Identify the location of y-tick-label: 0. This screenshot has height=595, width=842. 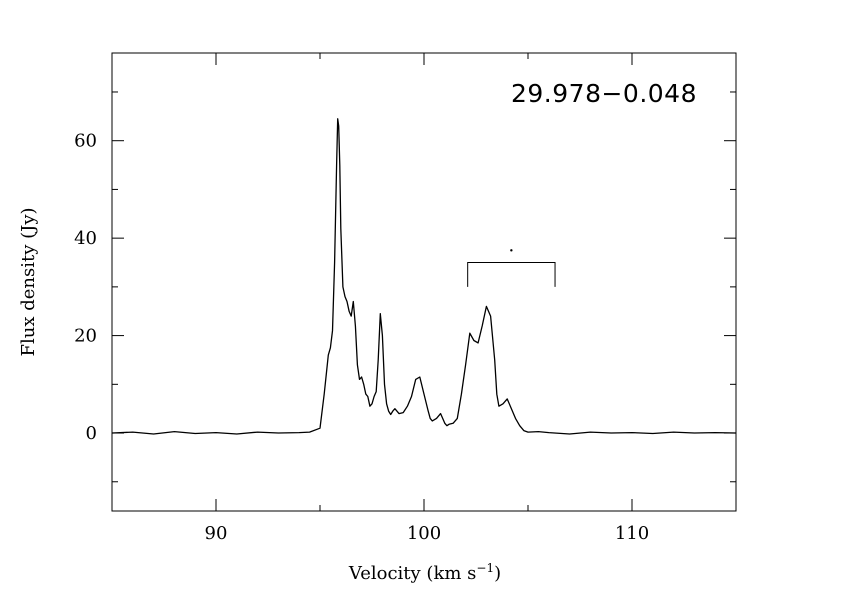
(91, 433).